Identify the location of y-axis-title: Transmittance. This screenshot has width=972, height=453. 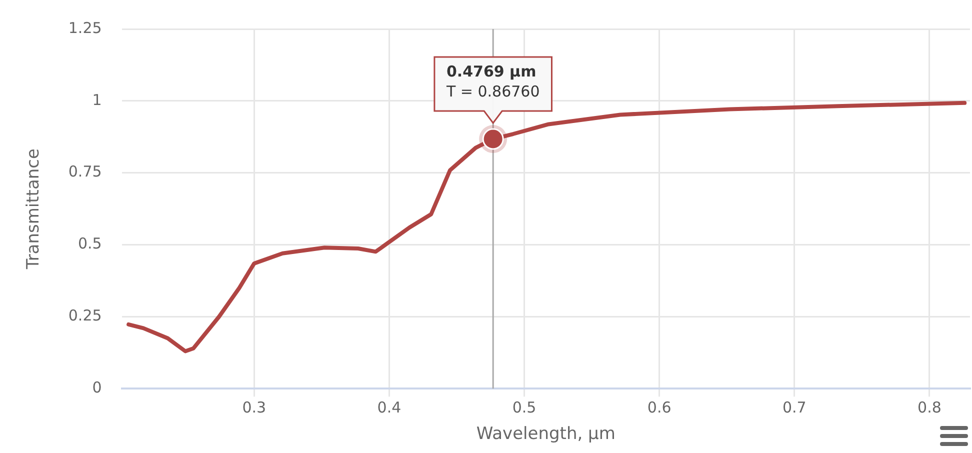
(34, 209).